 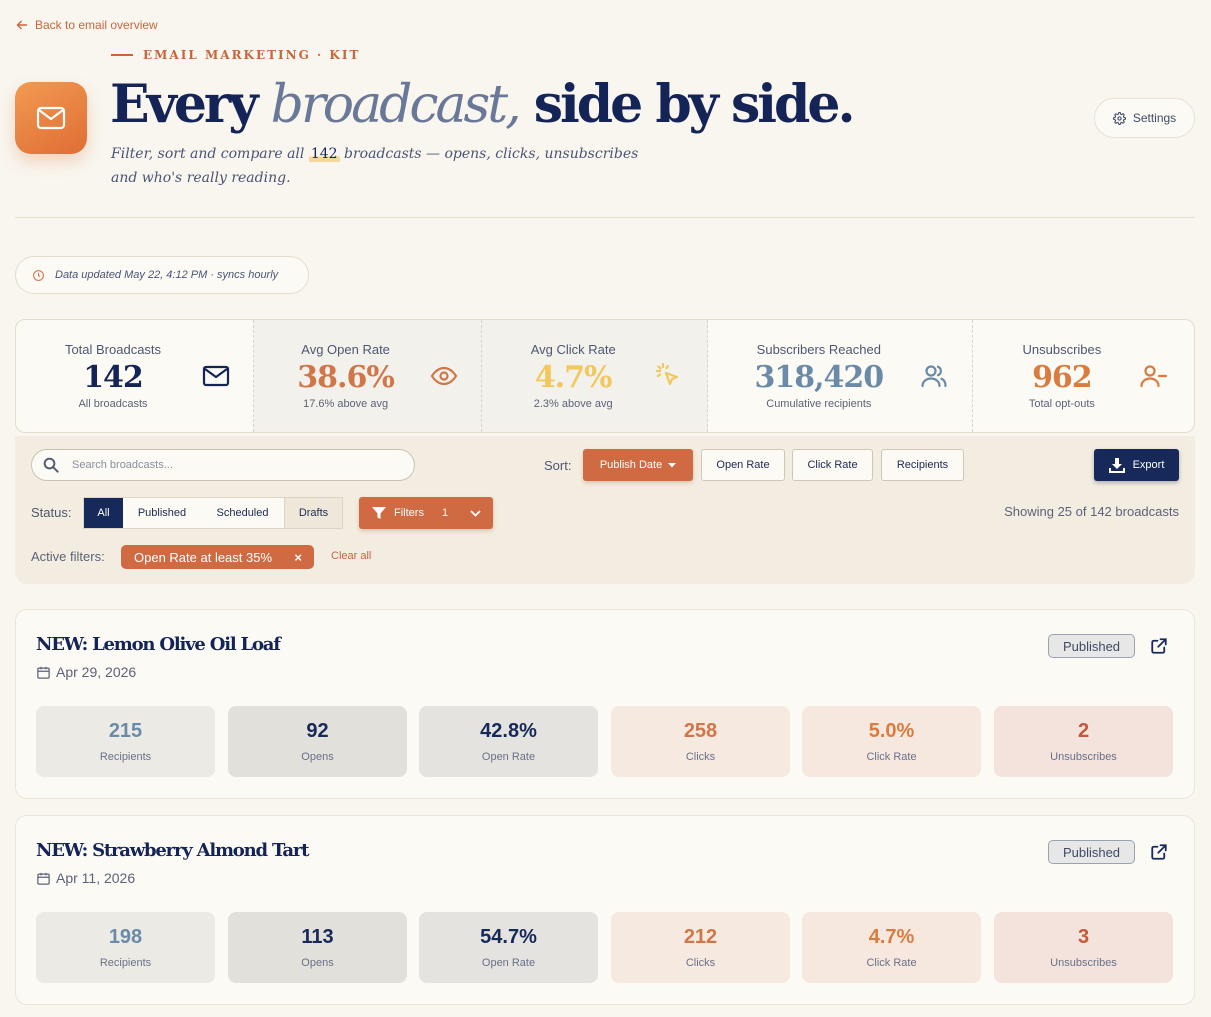 I want to click on stat-label: Avg Open Rate, so click(x=345, y=349).